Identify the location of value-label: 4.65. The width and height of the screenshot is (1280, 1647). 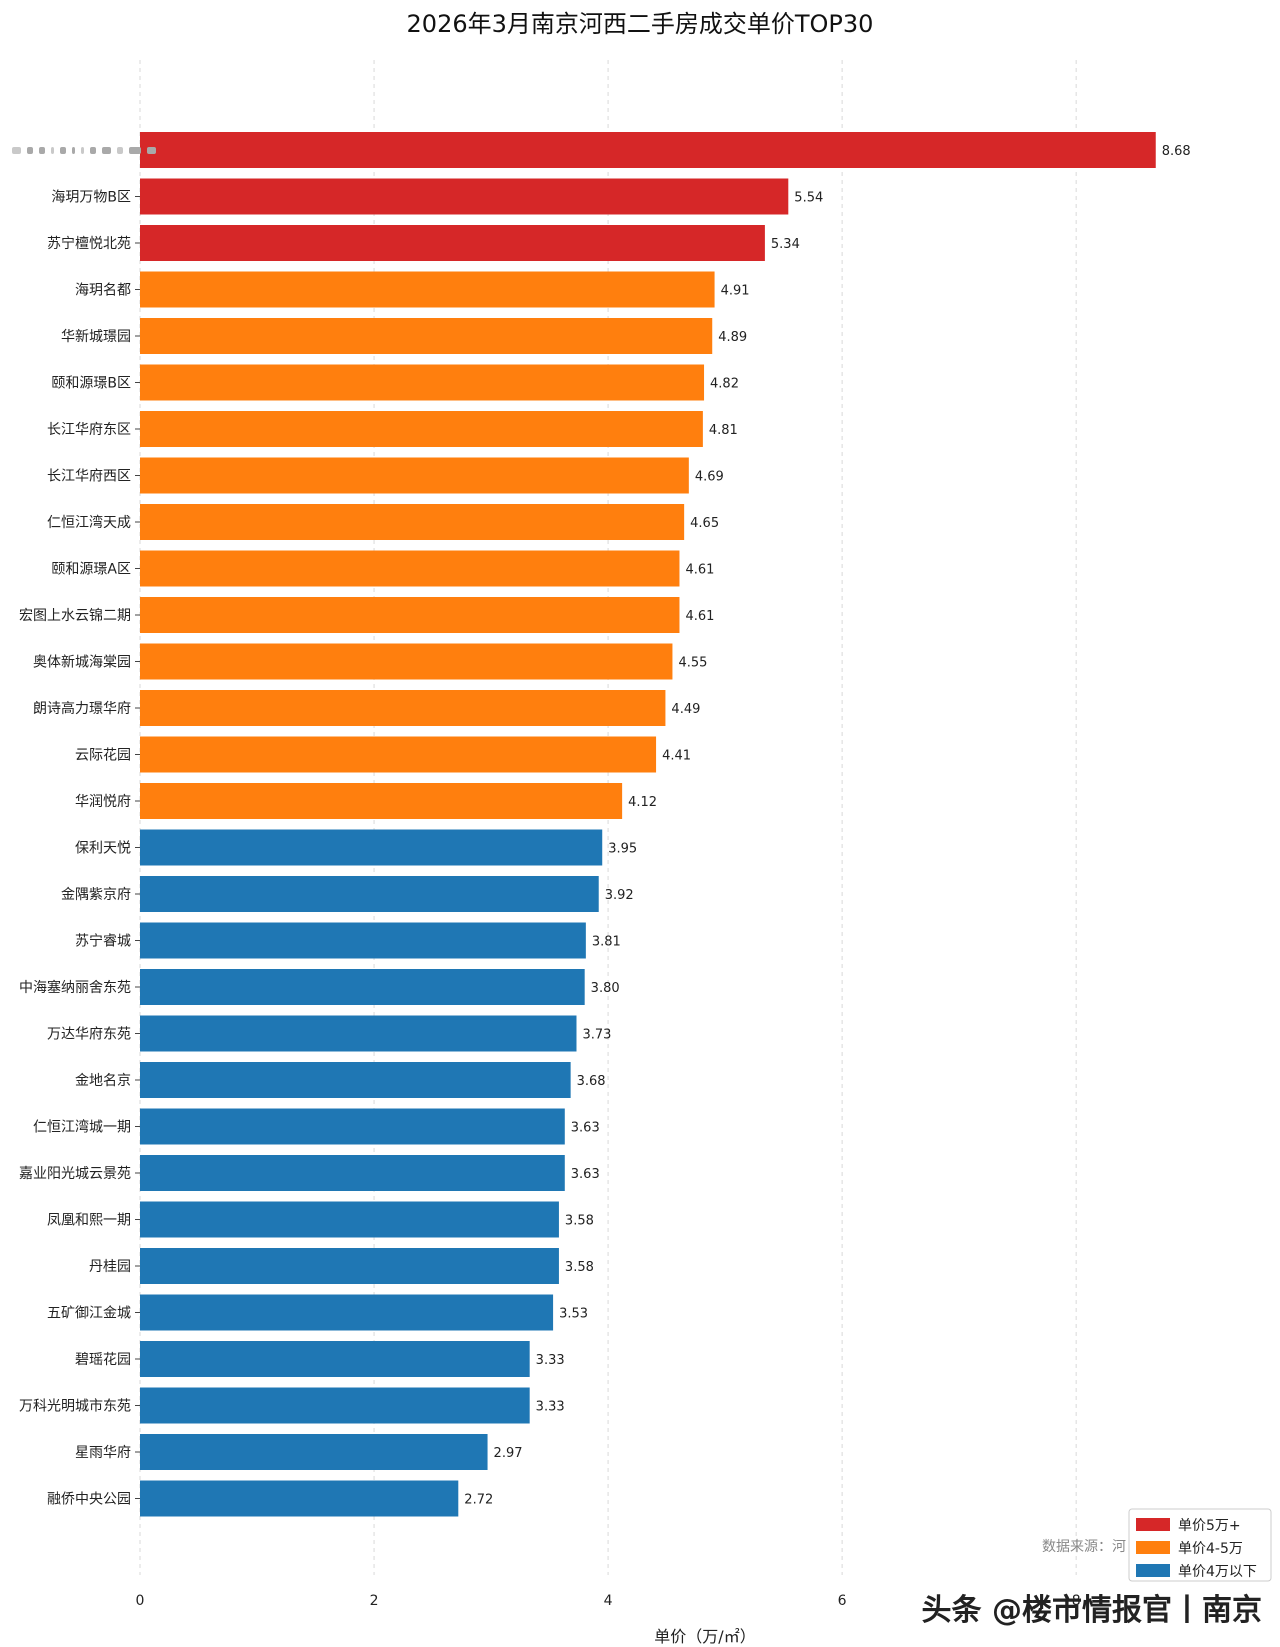
(704, 523).